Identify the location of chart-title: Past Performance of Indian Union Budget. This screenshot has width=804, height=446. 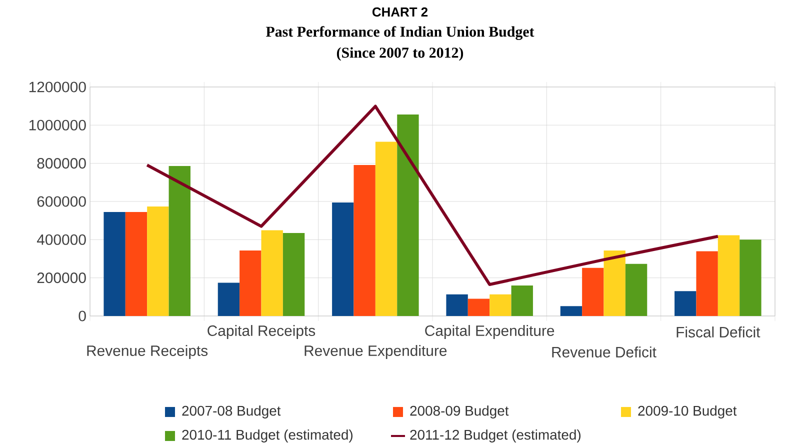
(400, 33).